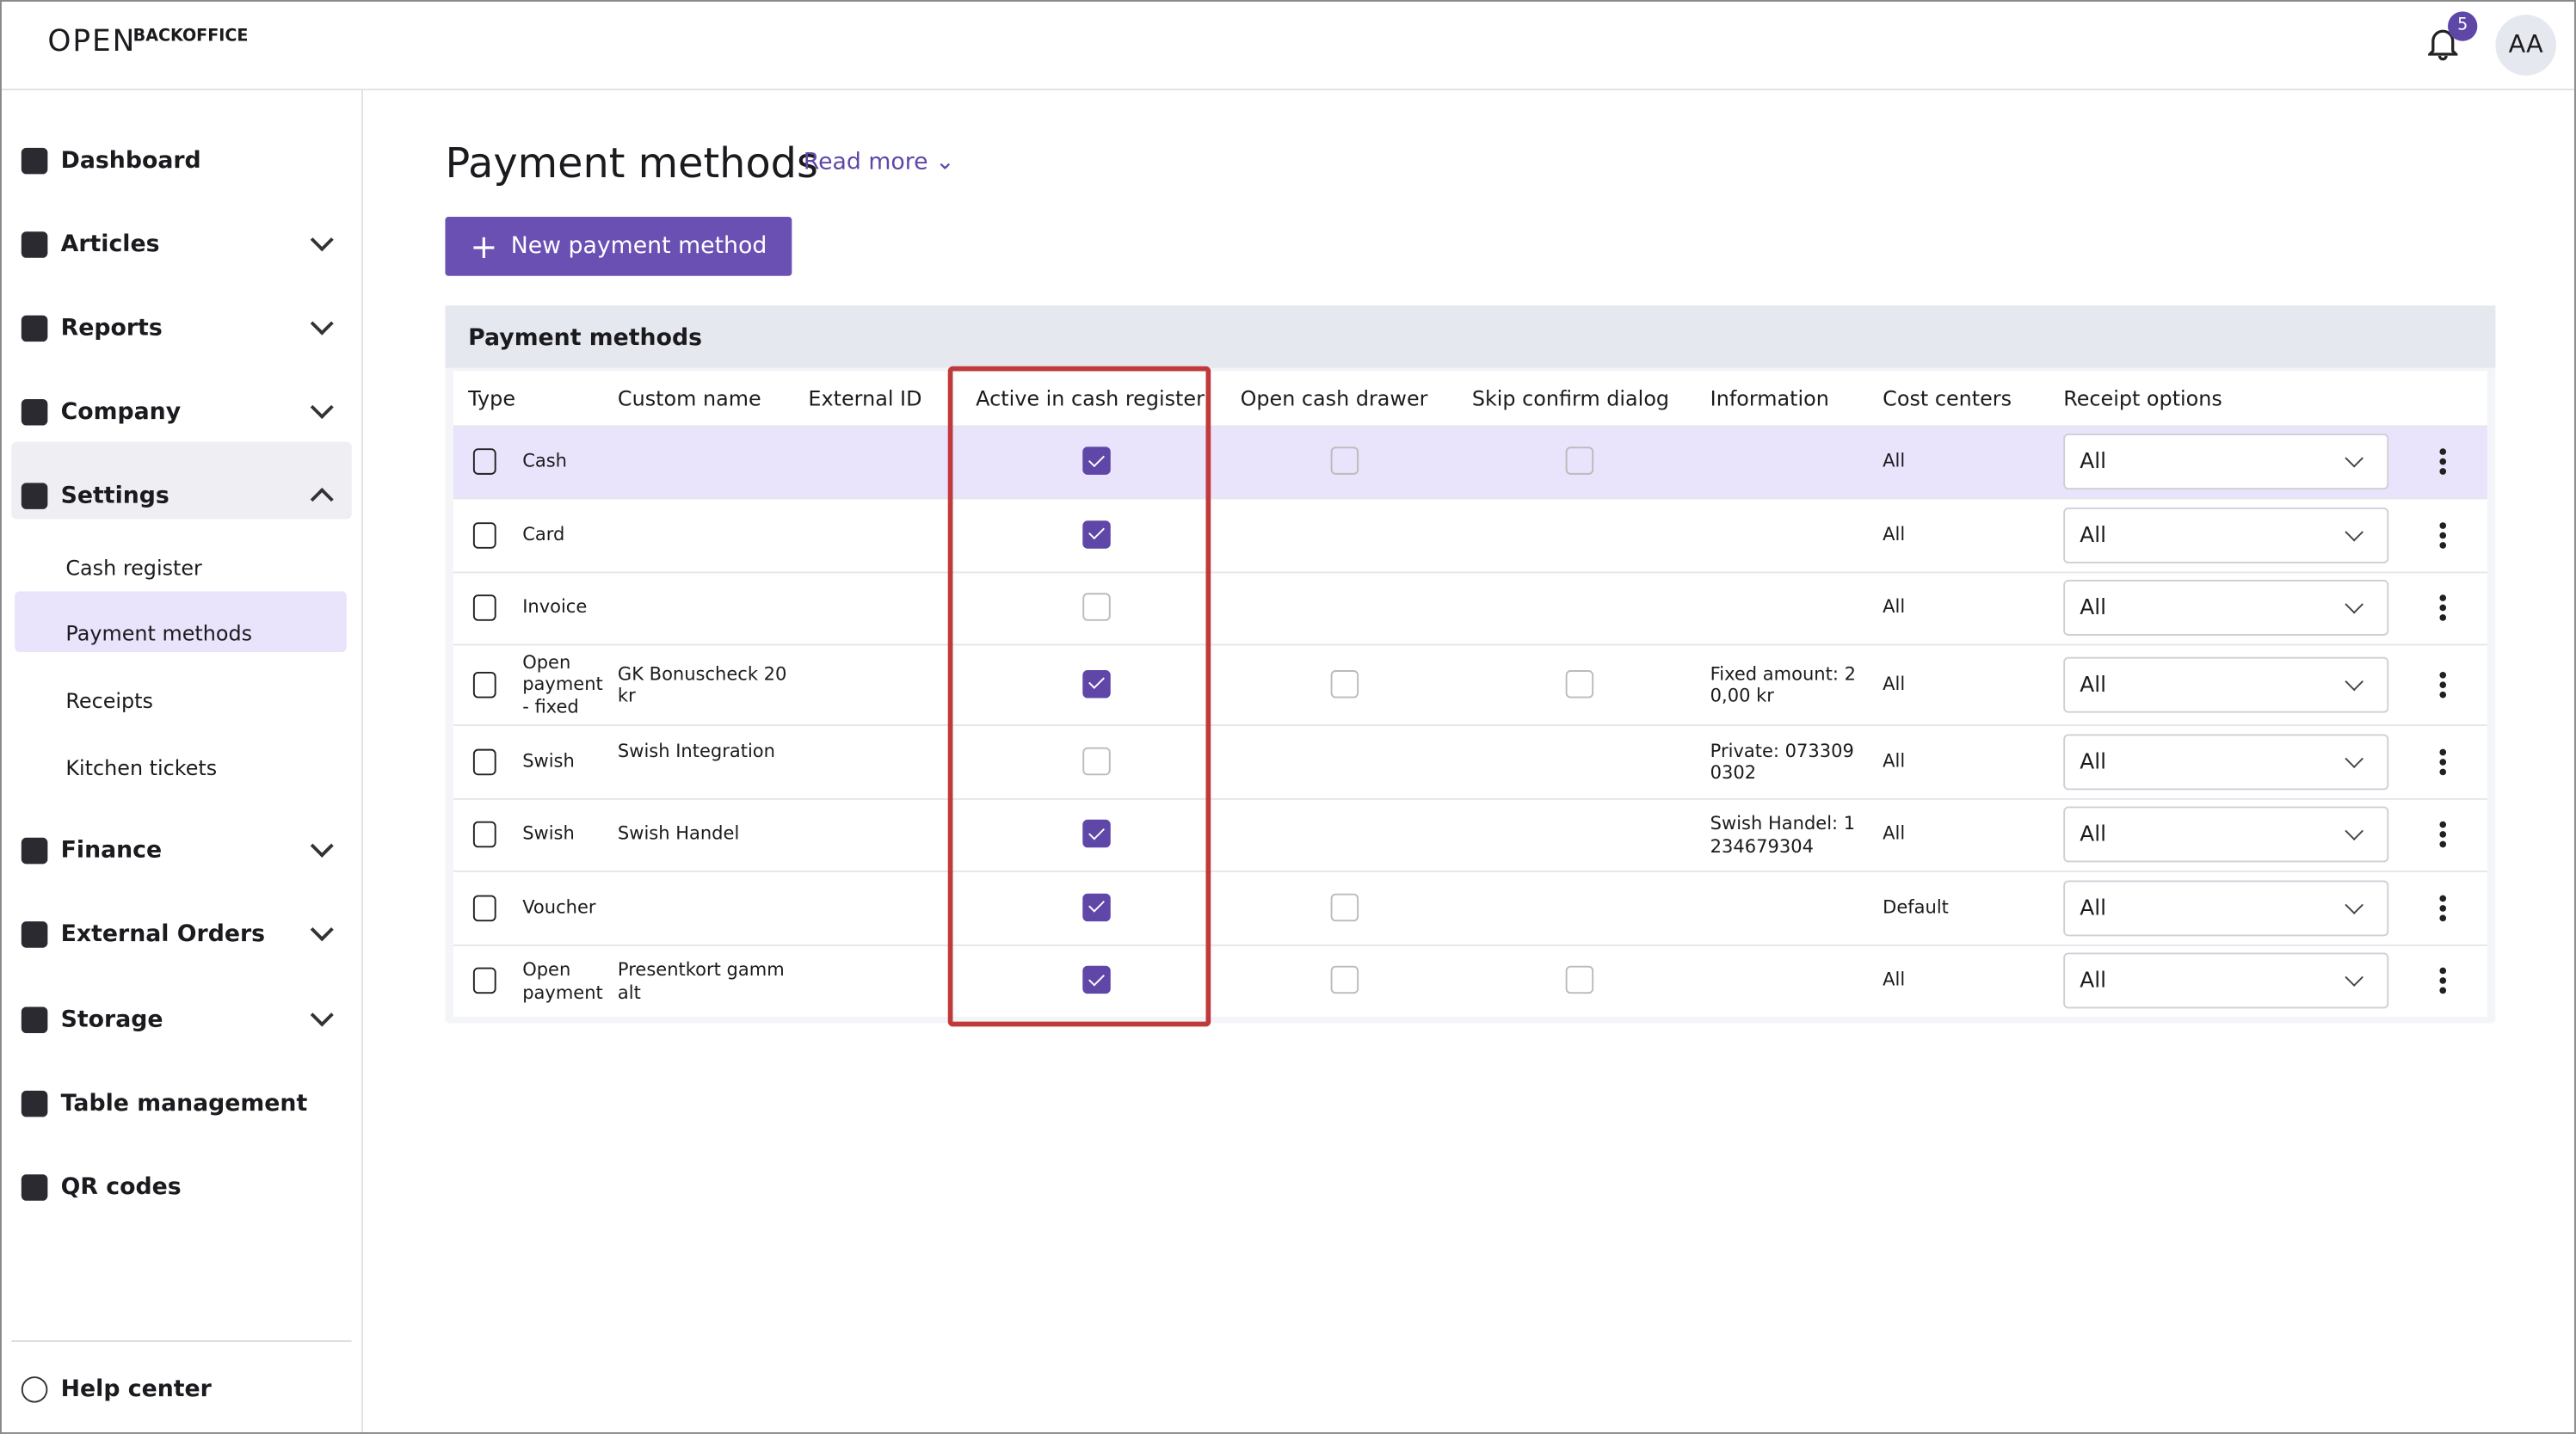  I want to click on notification-badge: 5, so click(2463, 26).